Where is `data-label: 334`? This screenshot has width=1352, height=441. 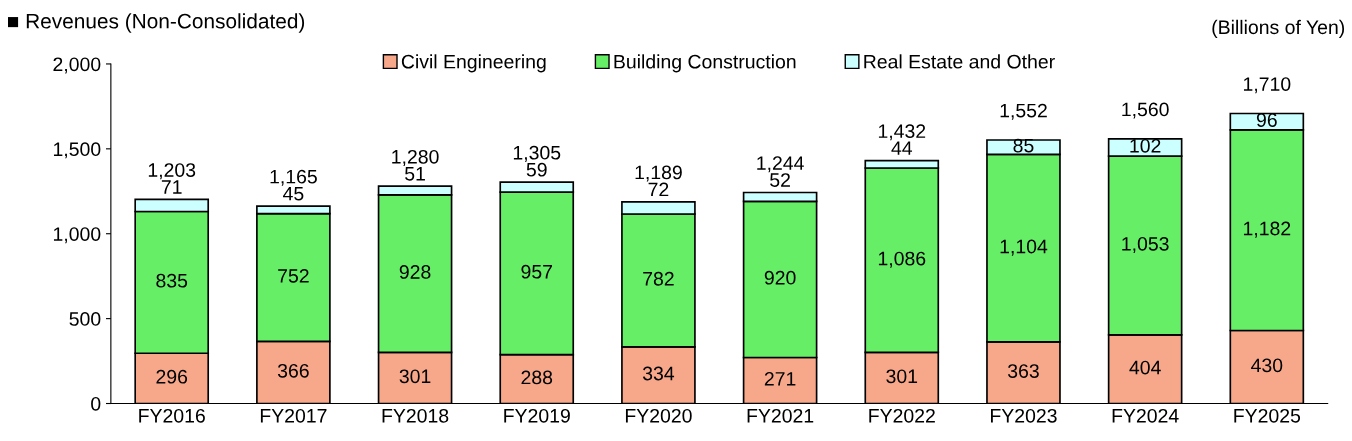
data-label: 334 is located at coordinates (658, 373).